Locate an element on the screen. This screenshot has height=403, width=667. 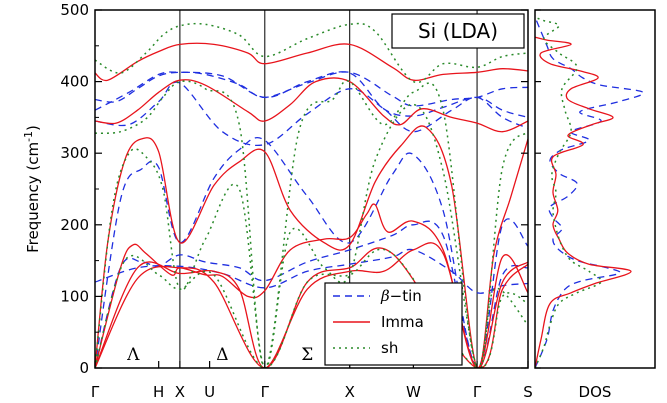
x-tick-label-2: X is located at coordinates (180, 392).